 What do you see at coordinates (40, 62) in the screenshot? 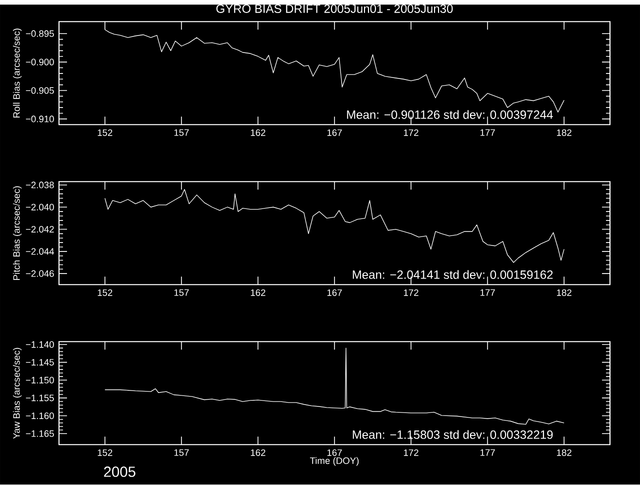
I see `y-tick-label: −0.900` at bounding box center [40, 62].